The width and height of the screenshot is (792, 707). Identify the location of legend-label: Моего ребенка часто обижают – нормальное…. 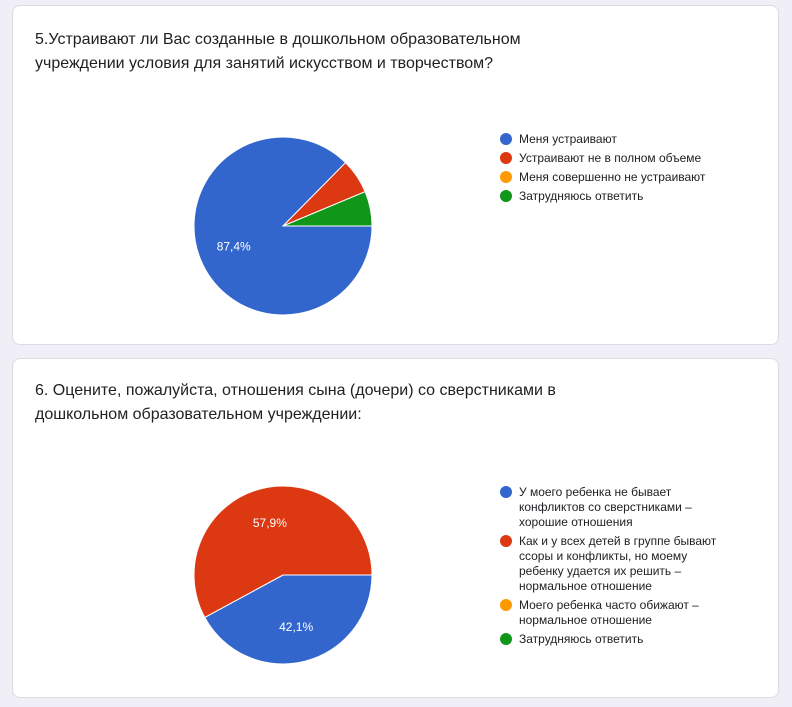
(609, 612).